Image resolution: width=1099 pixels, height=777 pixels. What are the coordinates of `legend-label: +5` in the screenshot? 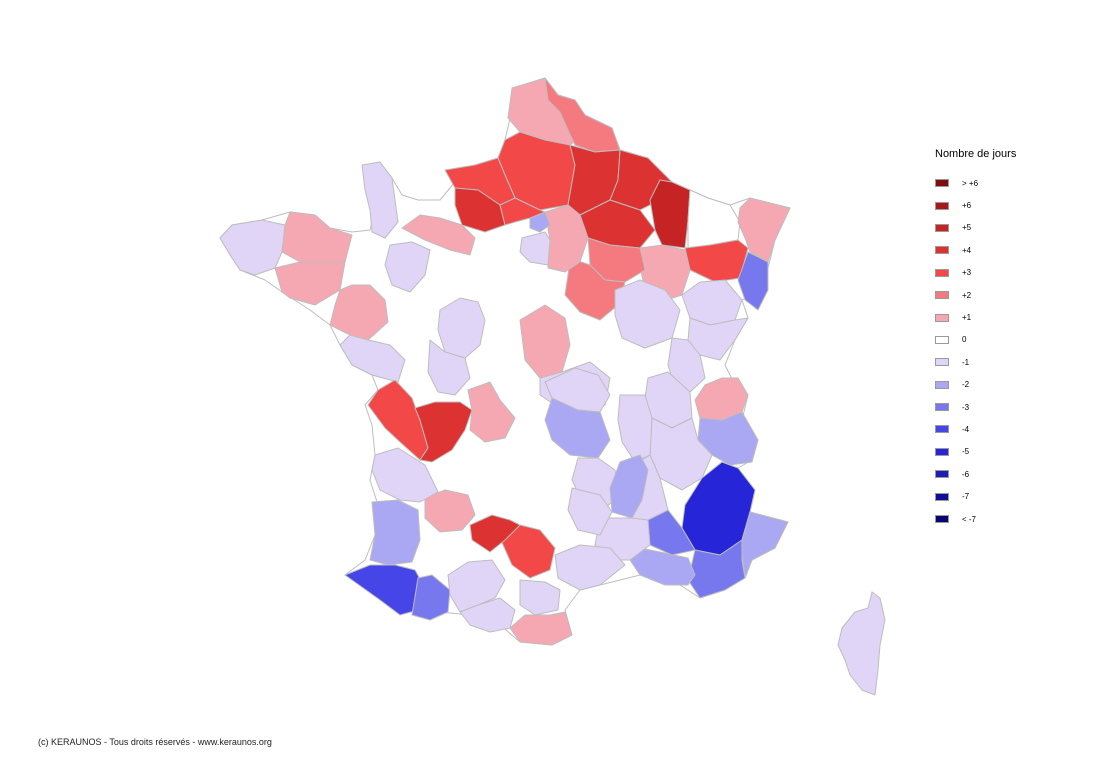 It's located at (967, 228).